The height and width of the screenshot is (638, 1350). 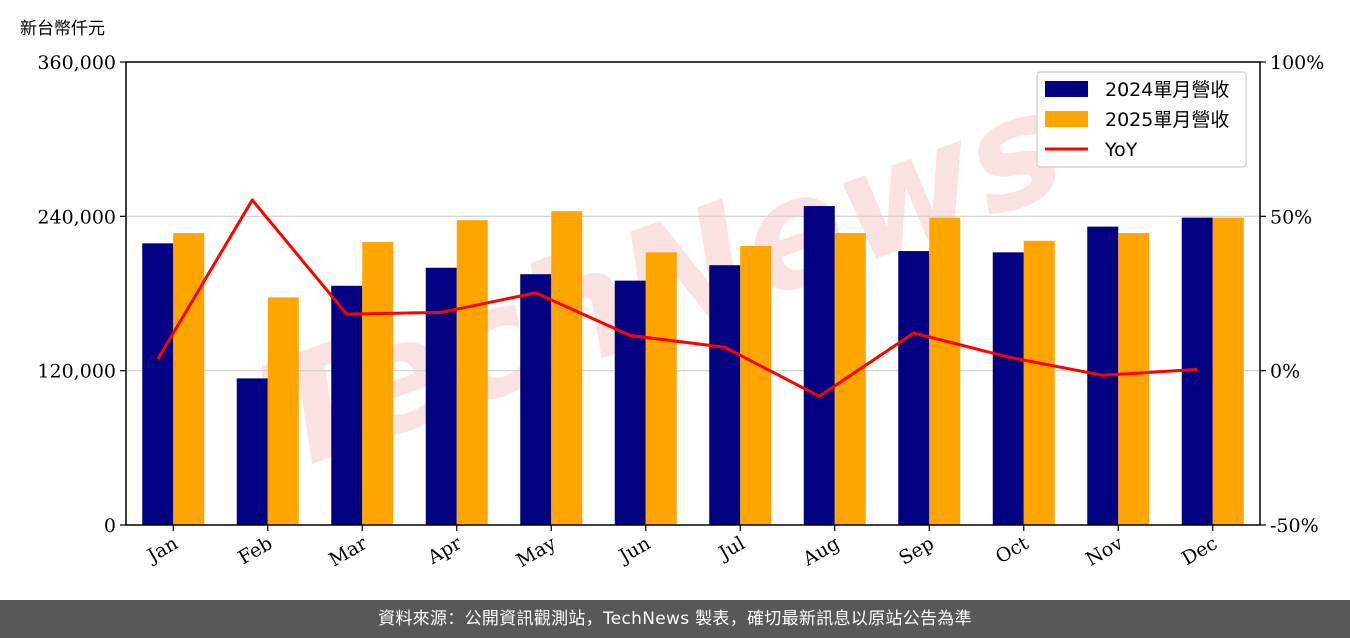 What do you see at coordinates (347, 405) in the screenshot?
I see `bar-2024-mar` at bounding box center [347, 405].